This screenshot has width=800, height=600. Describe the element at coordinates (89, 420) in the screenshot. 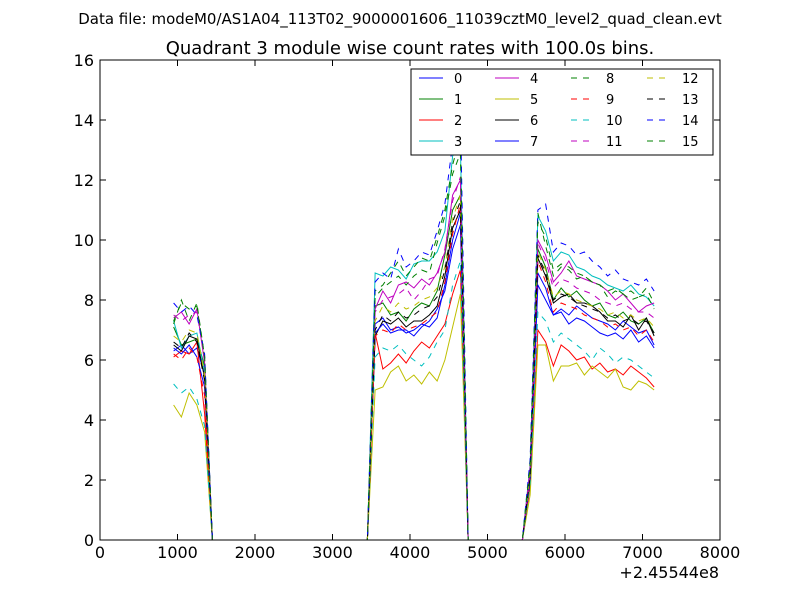

I see `y-tick-label: 4` at that location.